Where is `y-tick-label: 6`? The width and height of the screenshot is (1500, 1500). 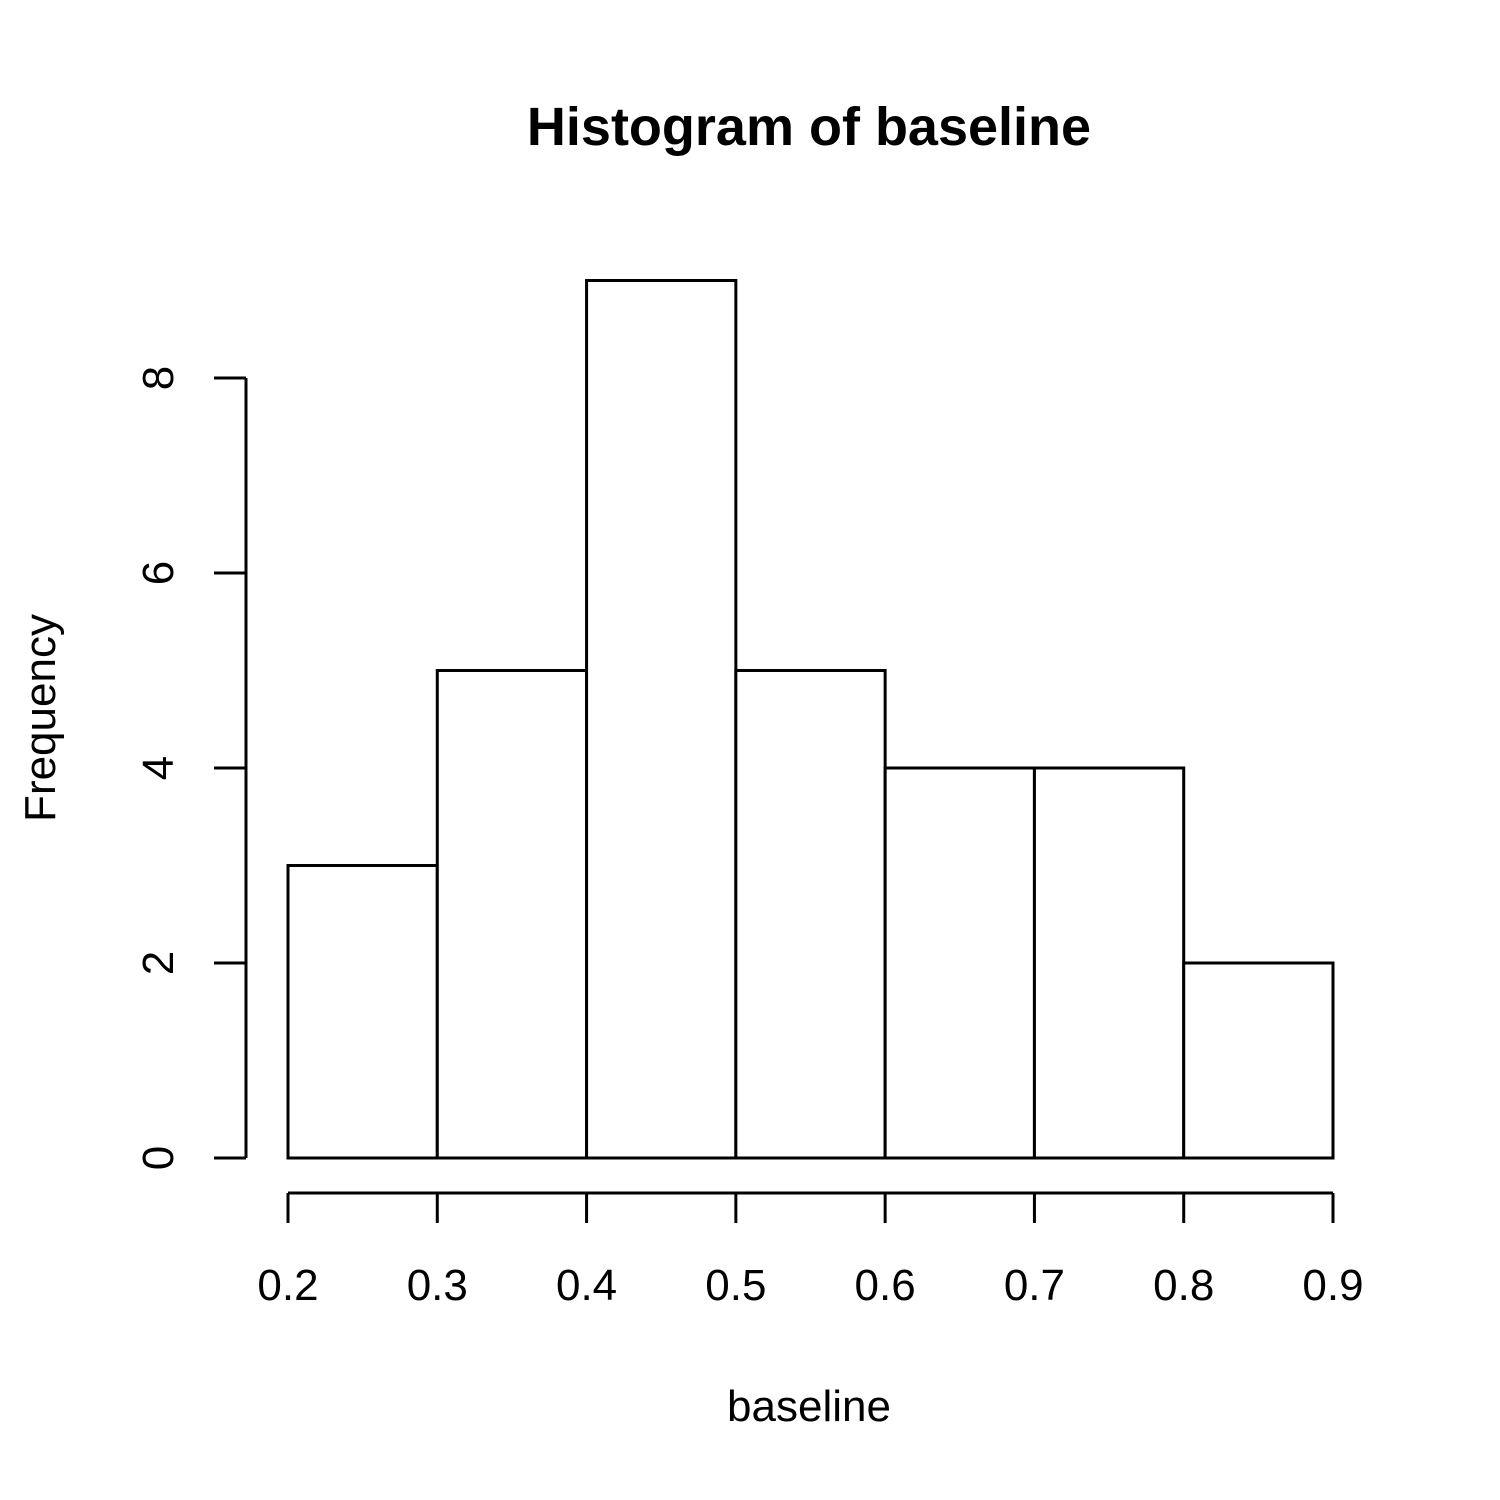
y-tick-label: 6 is located at coordinates (158, 573).